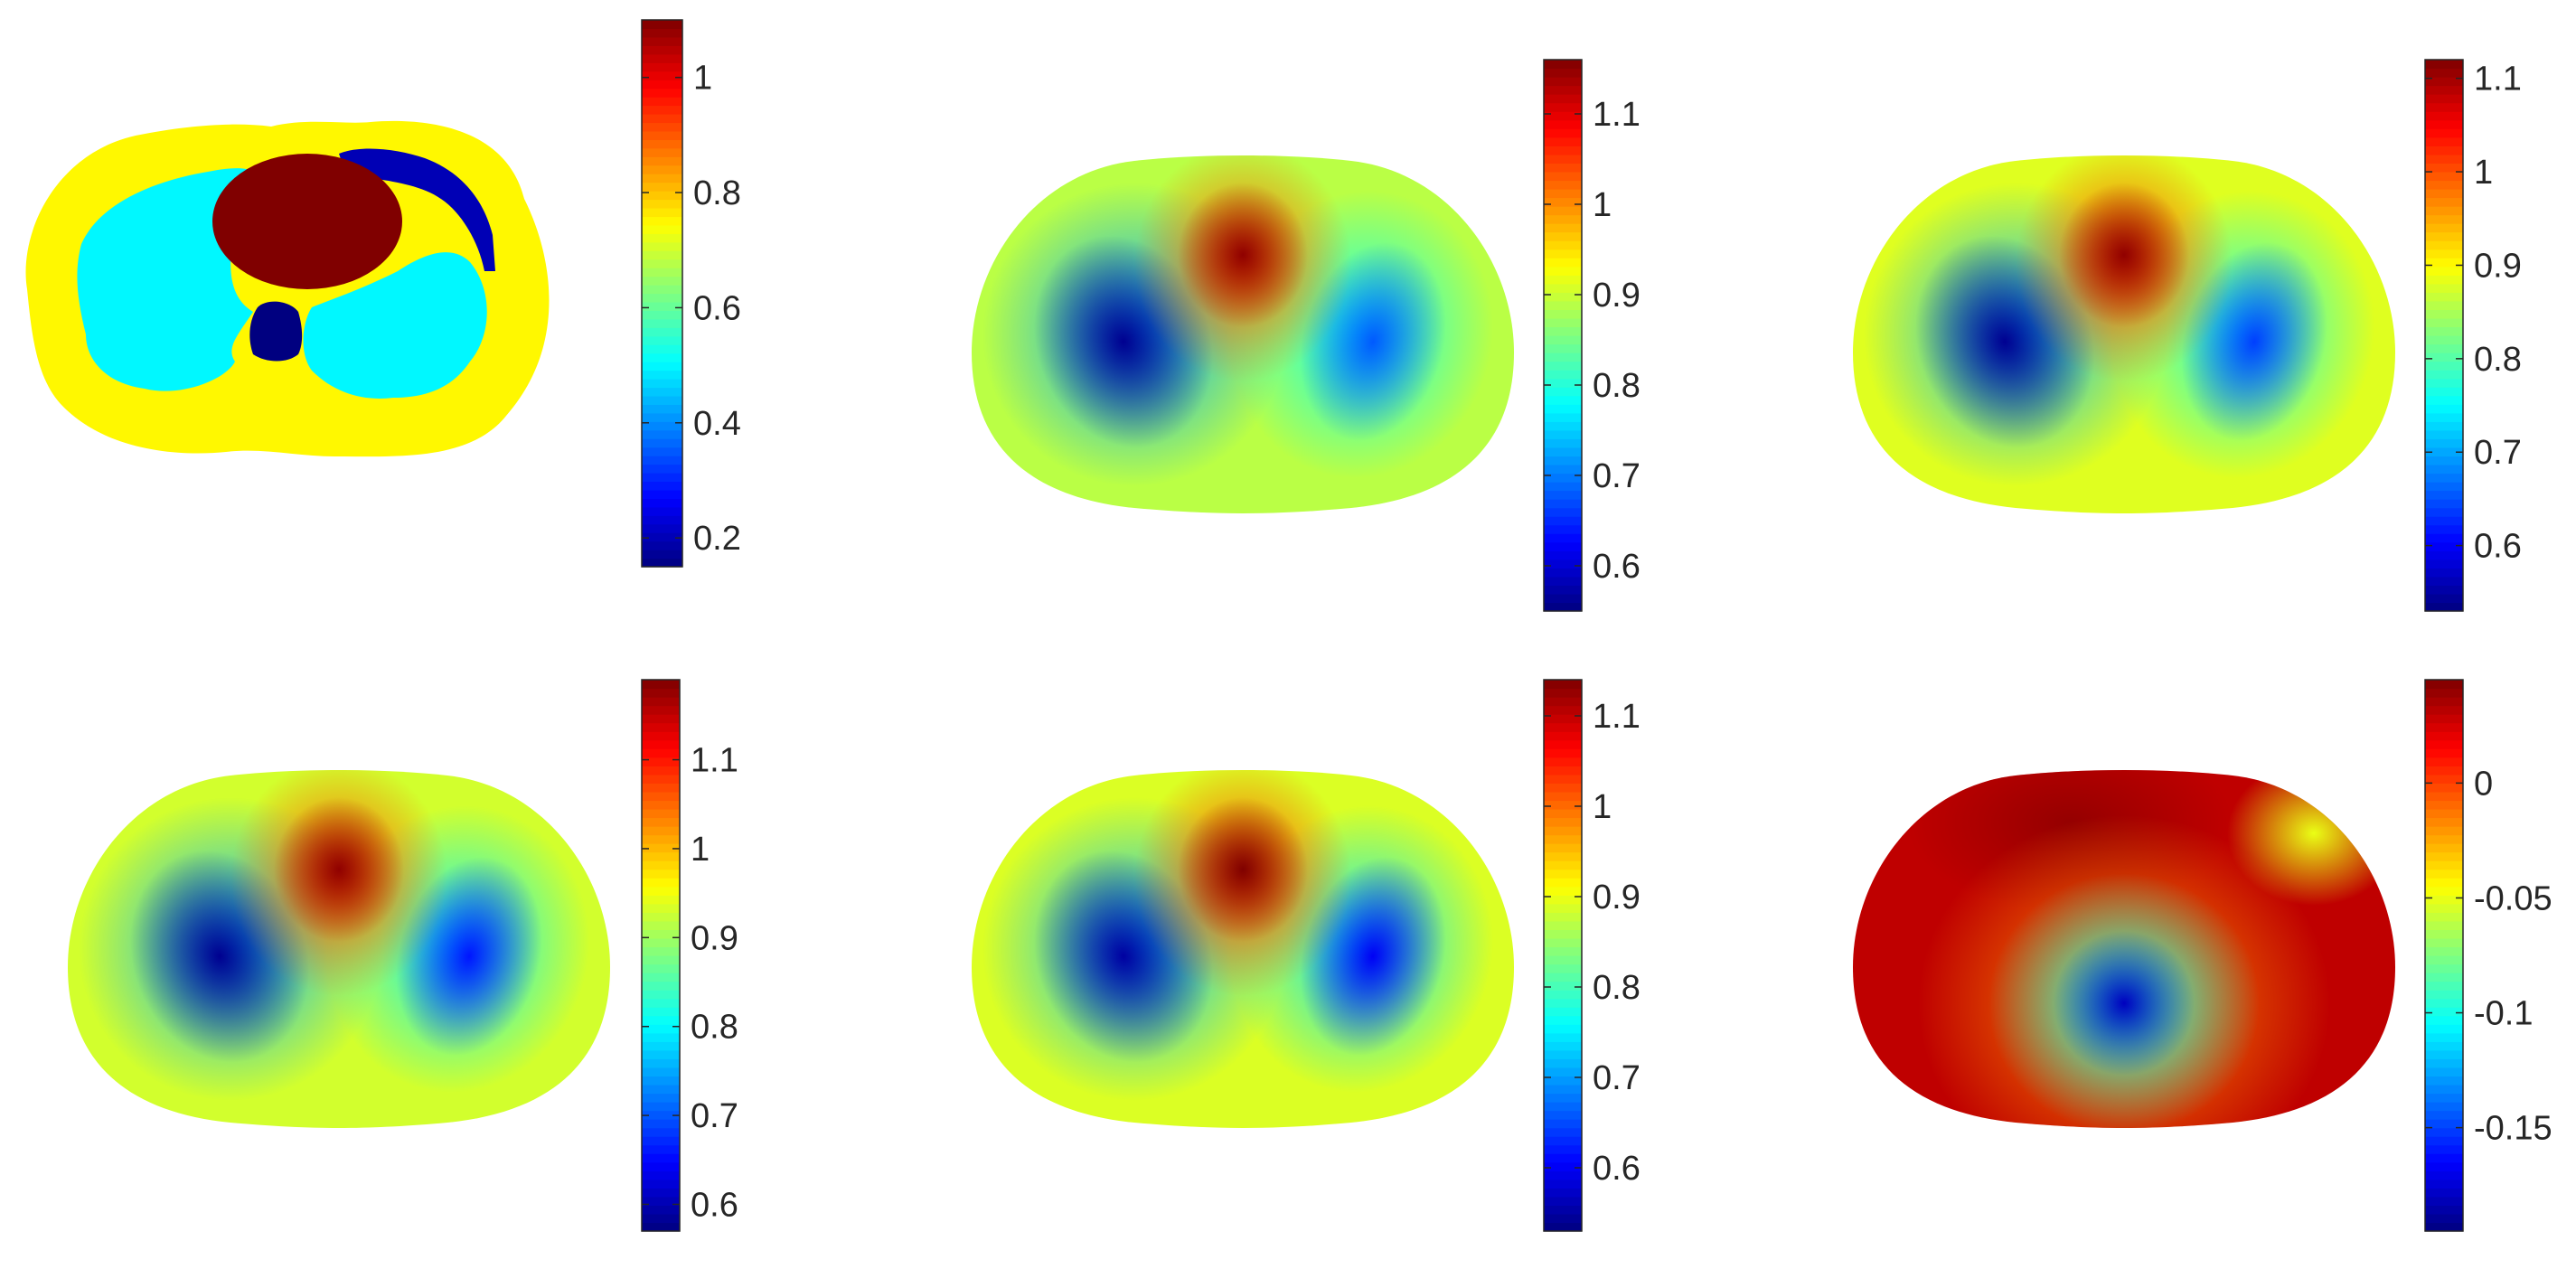 Image resolution: width=2576 pixels, height=1269 pixels. I want to click on region-spine, so click(276, 331).